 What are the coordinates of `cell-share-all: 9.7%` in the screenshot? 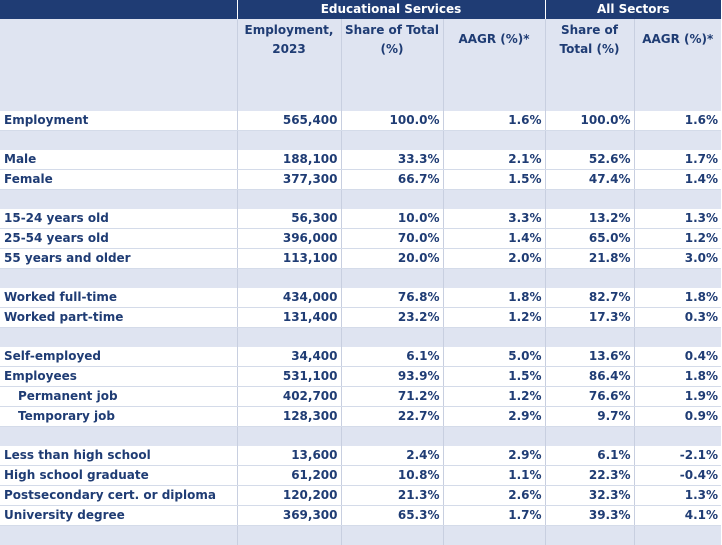 It's located at (589, 417).